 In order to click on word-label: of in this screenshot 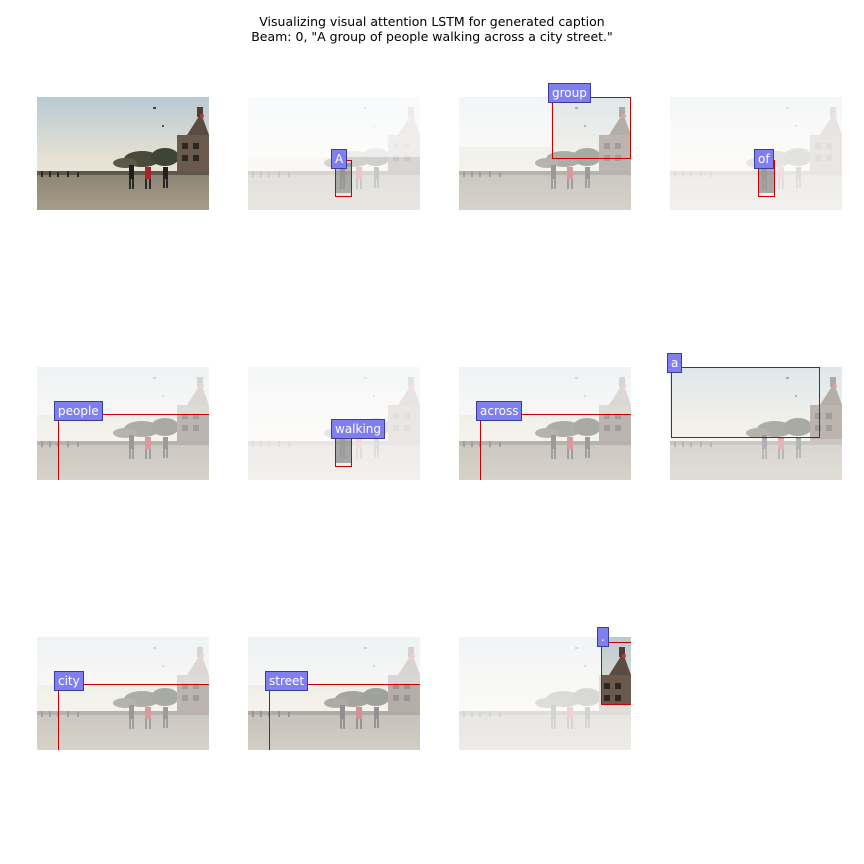, I will do `click(764, 159)`.